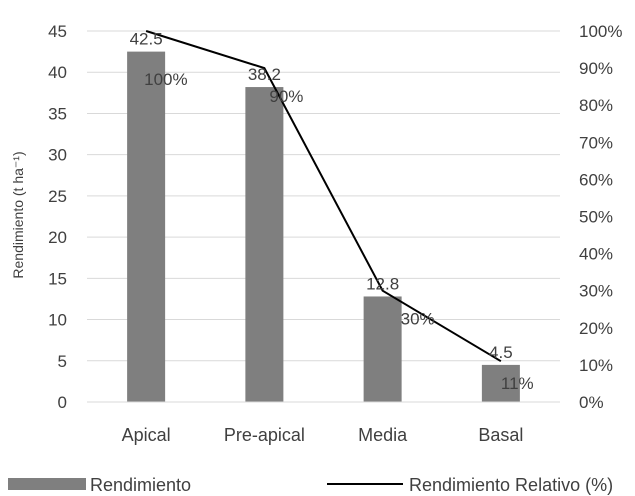  Describe the element at coordinates (418, 319) in the screenshot. I see `line-value-label: 30%` at that location.